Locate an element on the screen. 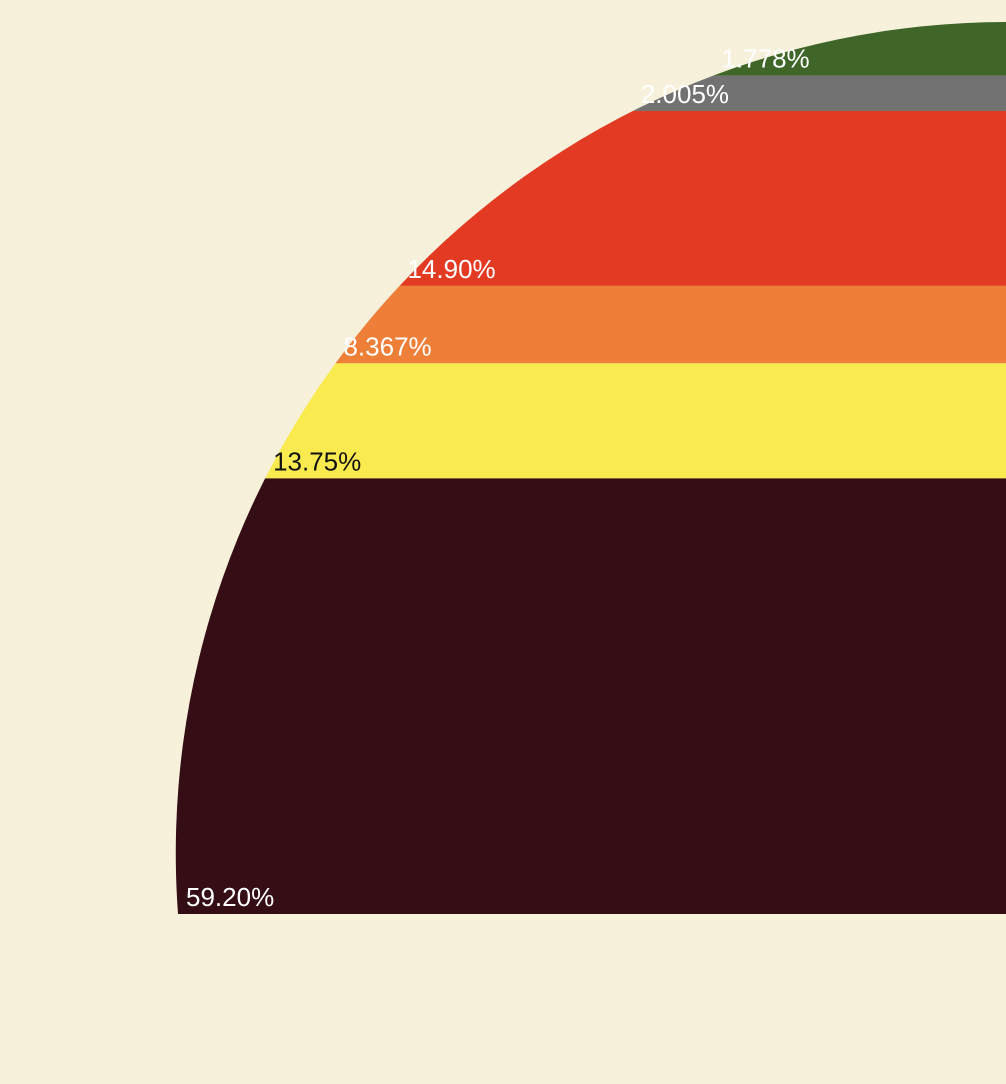 Image resolution: width=1006 pixels, height=1084 pixels. band-label-5: 13.75% is located at coordinates (317, 461).